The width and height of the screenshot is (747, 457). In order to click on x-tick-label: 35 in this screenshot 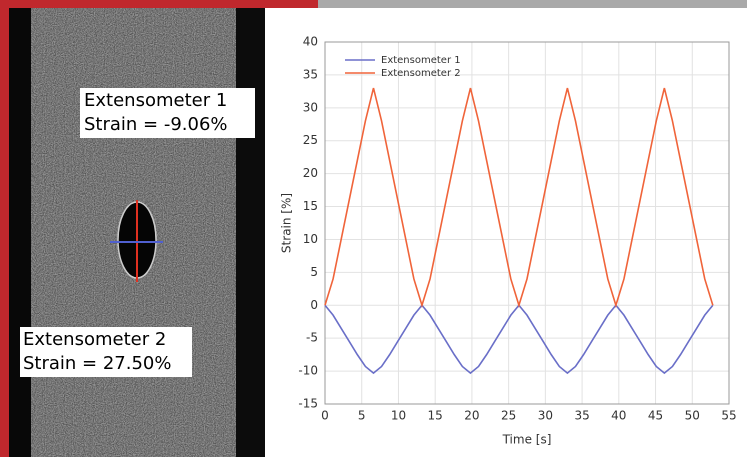, I will do `click(581, 416)`.